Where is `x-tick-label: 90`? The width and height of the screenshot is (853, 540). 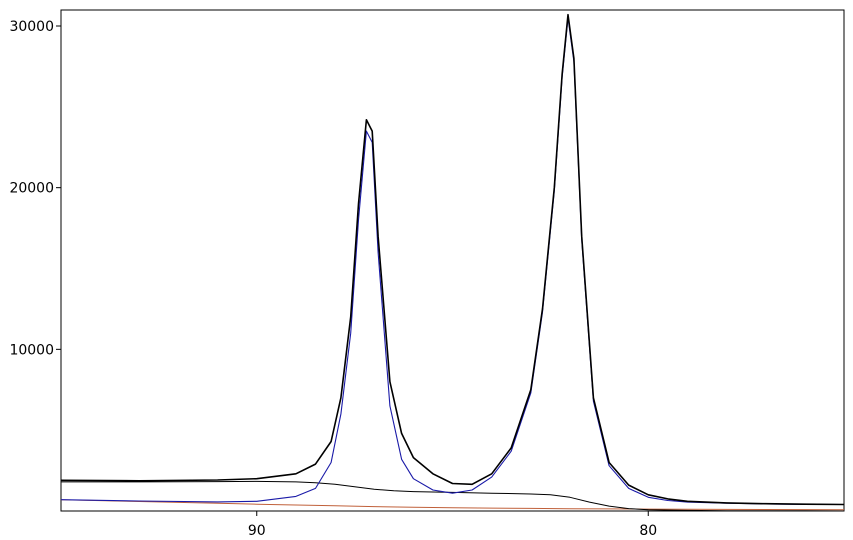 x-tick-label: 90 is located at coordinates (257, 531).